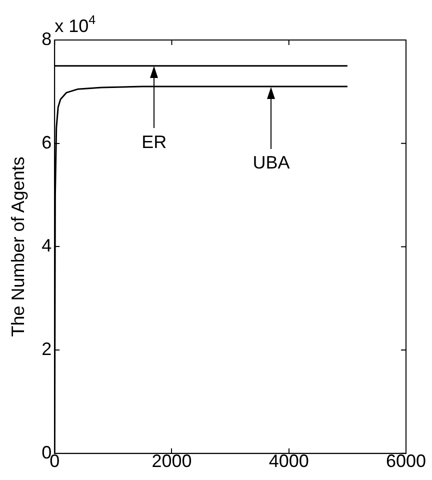 The width and height of the screenshot is (432, 480). Describe the element at coordinates (47, 38) in the screenshot. I see `y-tick-label: 8` at that location.